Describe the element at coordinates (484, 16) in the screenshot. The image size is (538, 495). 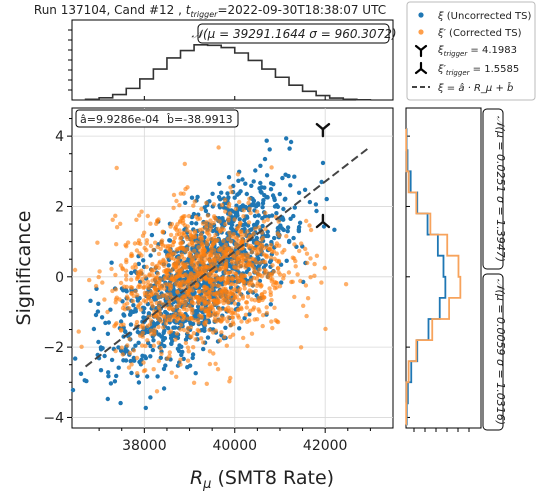
I see `legend-uncorrected-label: ξ (Uncorrected TS)` at that location.